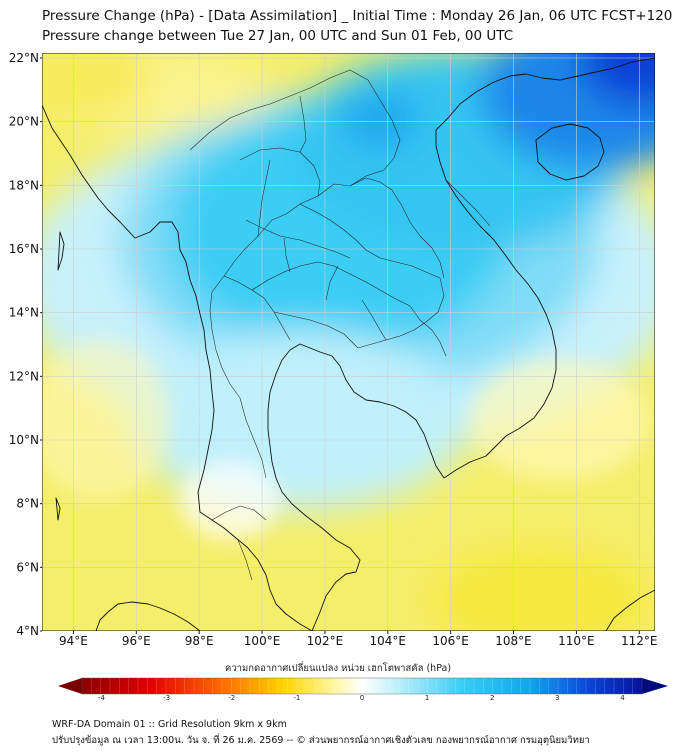 The image size is (676, 756). I want to click on colorbar-tick-label: -1, so click(296, 698).